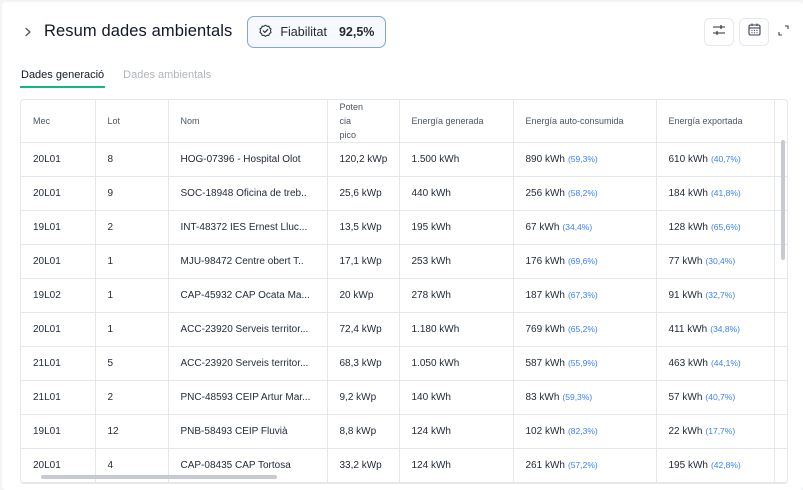 This screenshot has width=803, height=490. I want to click on column-header-nom: Nom, so click(248, 121).